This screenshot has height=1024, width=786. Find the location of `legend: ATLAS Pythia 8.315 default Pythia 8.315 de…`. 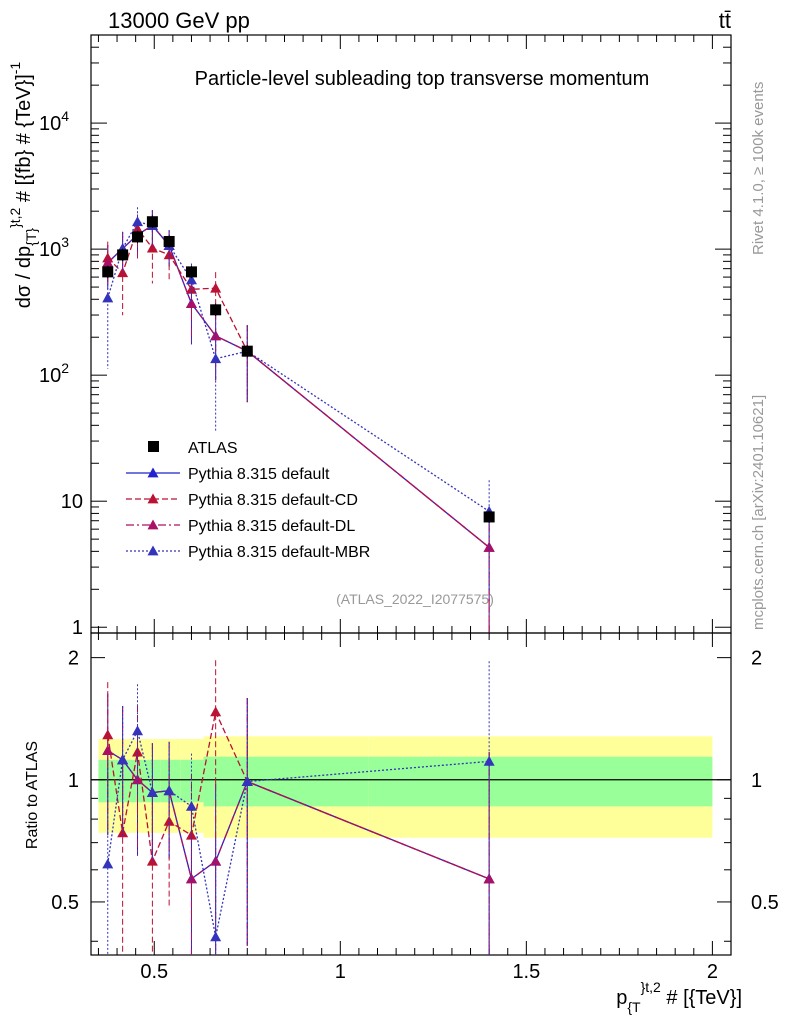

legend: ATLAS Pythia 8.315 default Pythia 8.315 de… is located at coordinates (248, 500).